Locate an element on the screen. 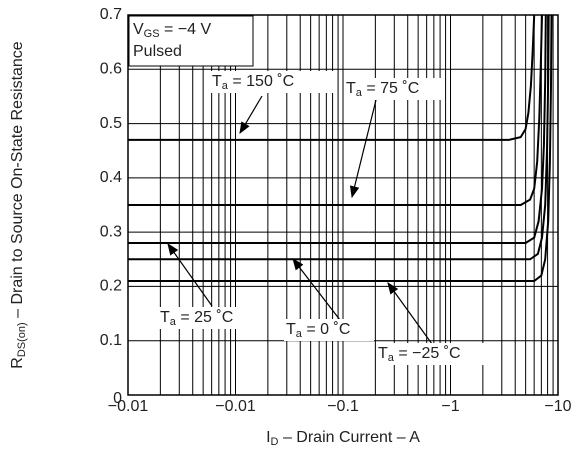 Image resolution: width=588 pixels, height=454 pixels. conditions-box is located at coordinates (191, 41).